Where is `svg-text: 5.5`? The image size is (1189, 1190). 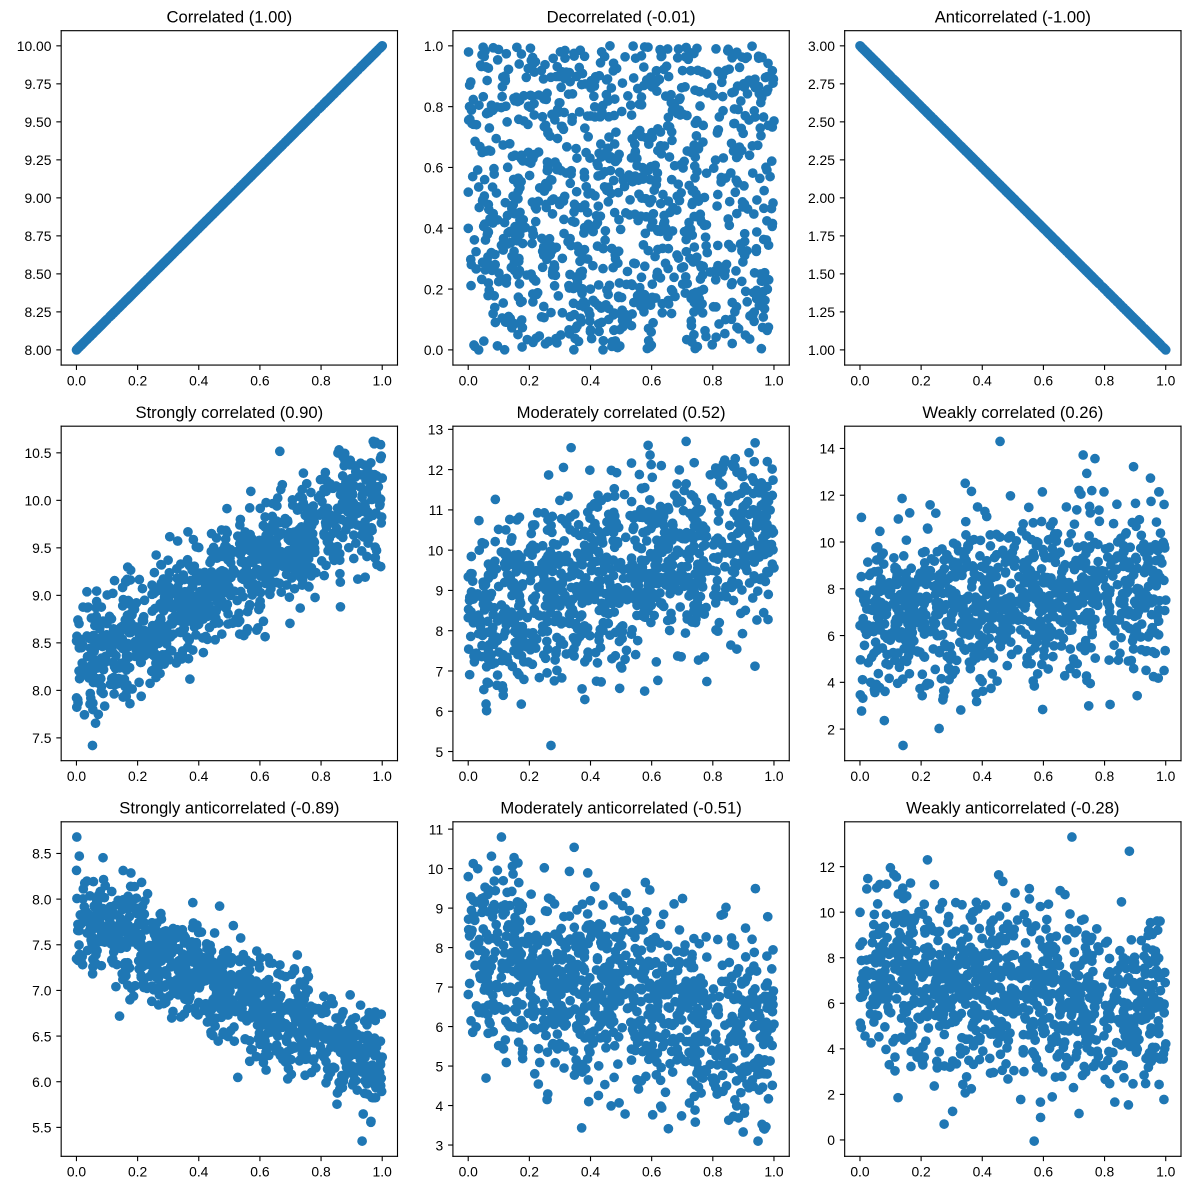 svg-text: 5.5 is located at coordinates (42, 1128).